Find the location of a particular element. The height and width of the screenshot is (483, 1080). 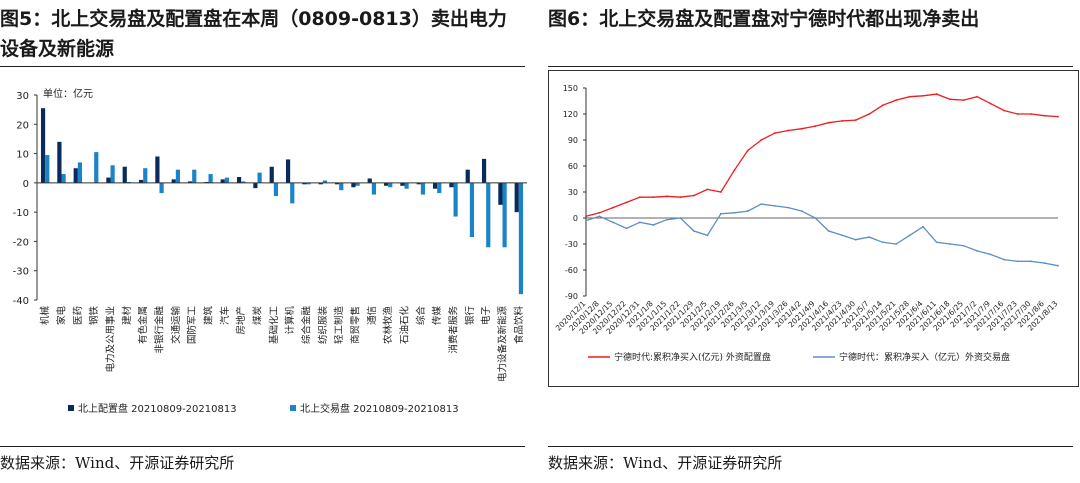

category-label: 轻工制造 is located at coordinates (339, 325).